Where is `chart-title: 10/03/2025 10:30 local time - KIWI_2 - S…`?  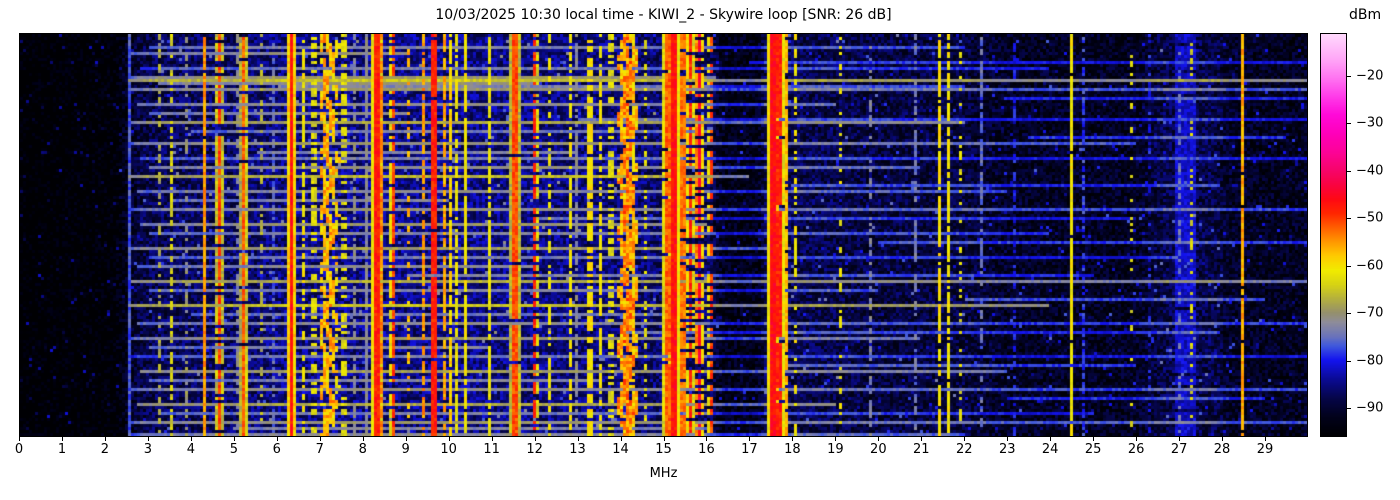 chart-title: 10/03/2025 10:30 local time - KIWI_2 - S… is located at coordinates (663, 15).